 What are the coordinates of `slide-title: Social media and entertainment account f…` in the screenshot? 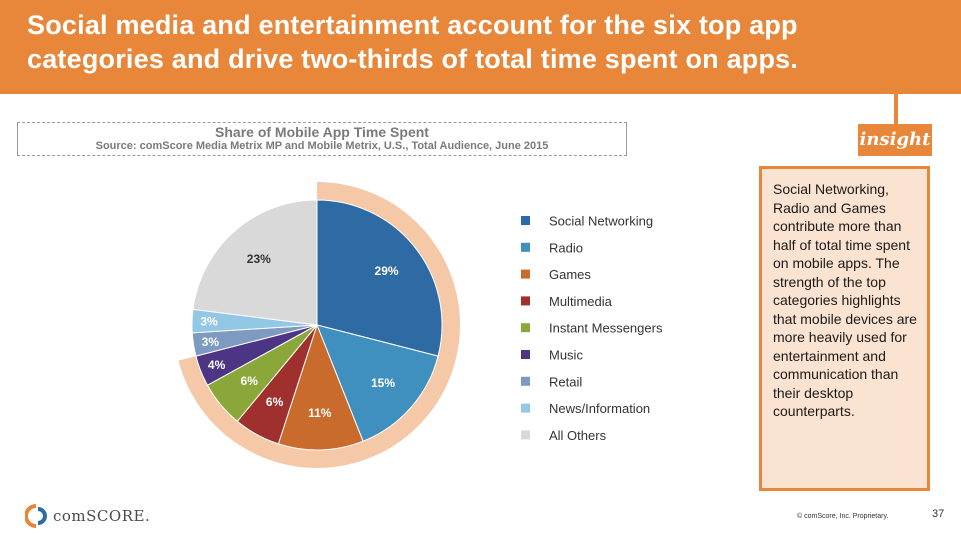 It's located at (413, 42).